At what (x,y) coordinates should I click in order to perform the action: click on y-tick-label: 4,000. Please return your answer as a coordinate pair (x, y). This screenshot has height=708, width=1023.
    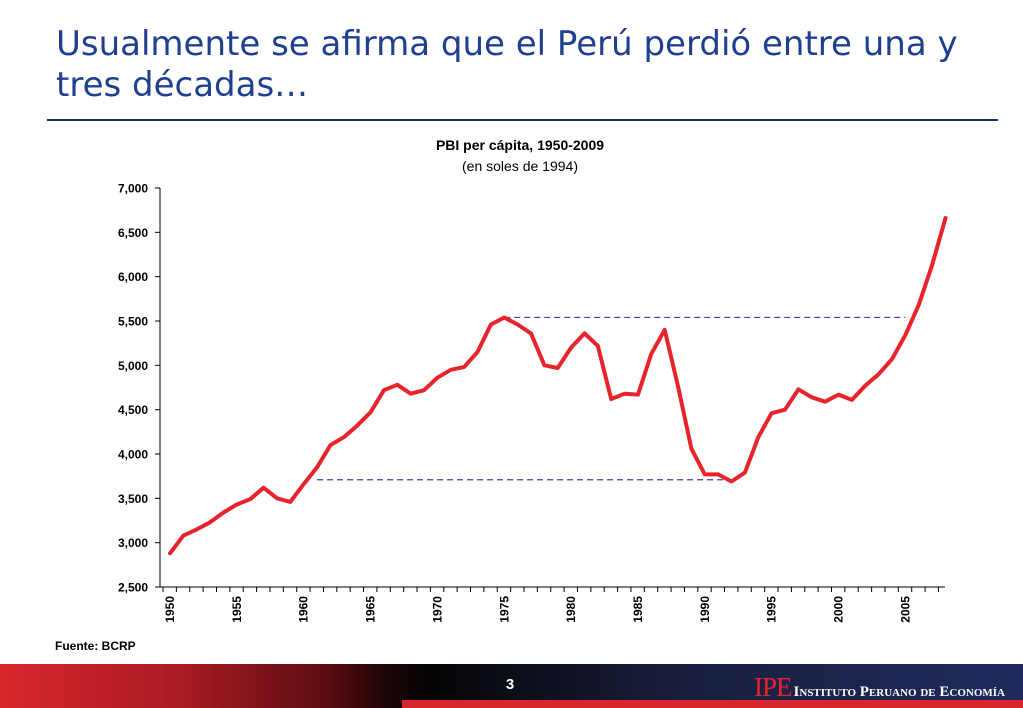
    Looking at the image, I should click on (133, 455).